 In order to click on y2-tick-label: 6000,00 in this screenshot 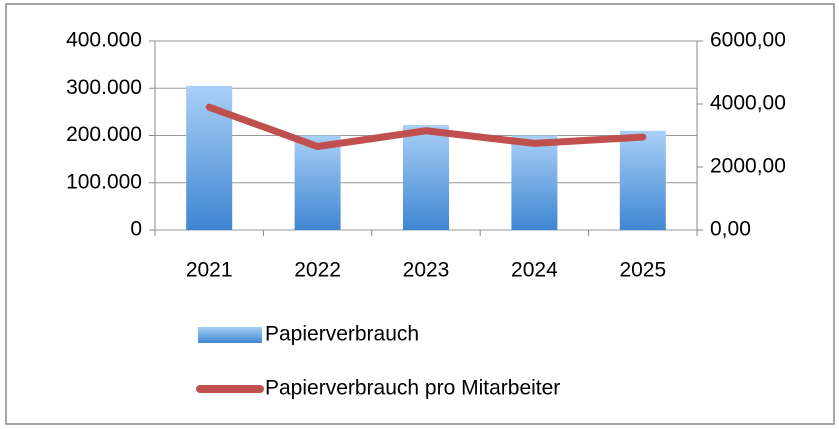, I will do `click(748, 40)`.